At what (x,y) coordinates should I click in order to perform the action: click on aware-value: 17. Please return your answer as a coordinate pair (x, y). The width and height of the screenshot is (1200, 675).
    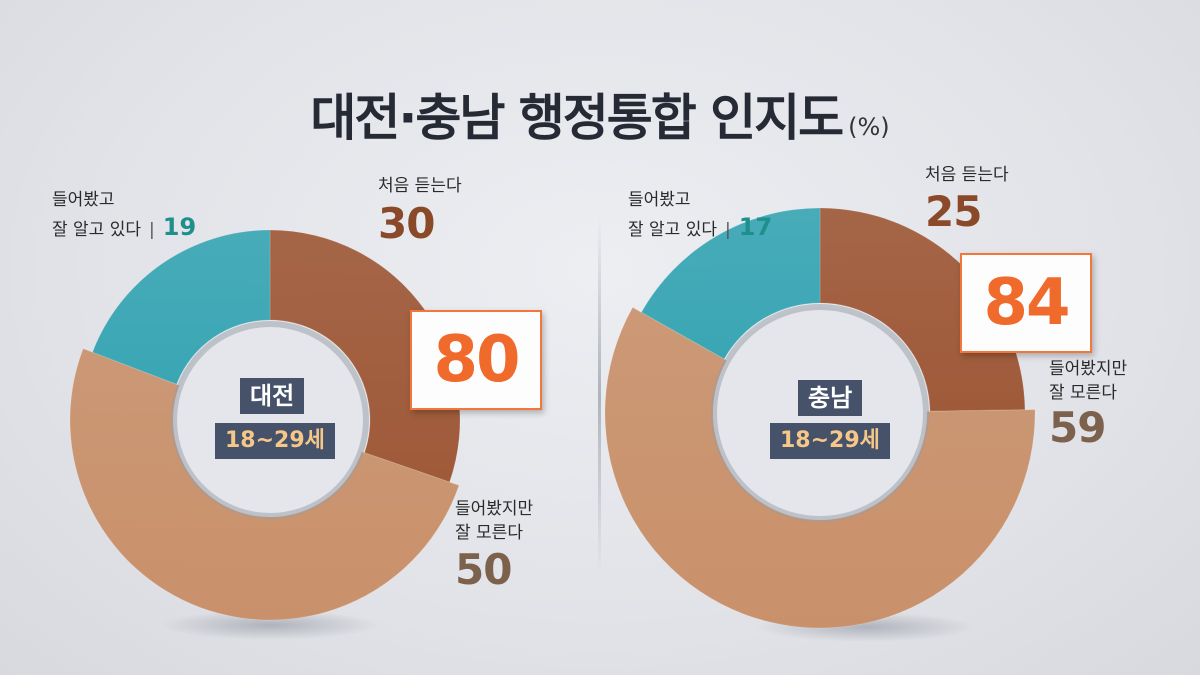
    Looking at the image, I should click on (755, 227).